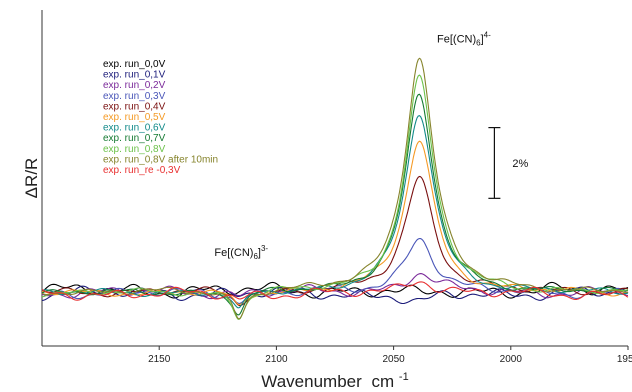 The width and height of the screenshot is (632, 392). Describe the element at coordinates (393, 359) in the screenshot. I see `x-tick-label: 2050` at that location.